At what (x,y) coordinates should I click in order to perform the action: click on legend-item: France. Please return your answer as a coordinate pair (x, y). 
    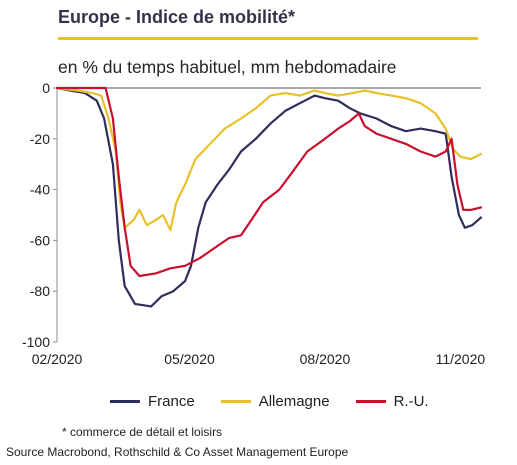
    Looking at the image, I should click on (152, 401).